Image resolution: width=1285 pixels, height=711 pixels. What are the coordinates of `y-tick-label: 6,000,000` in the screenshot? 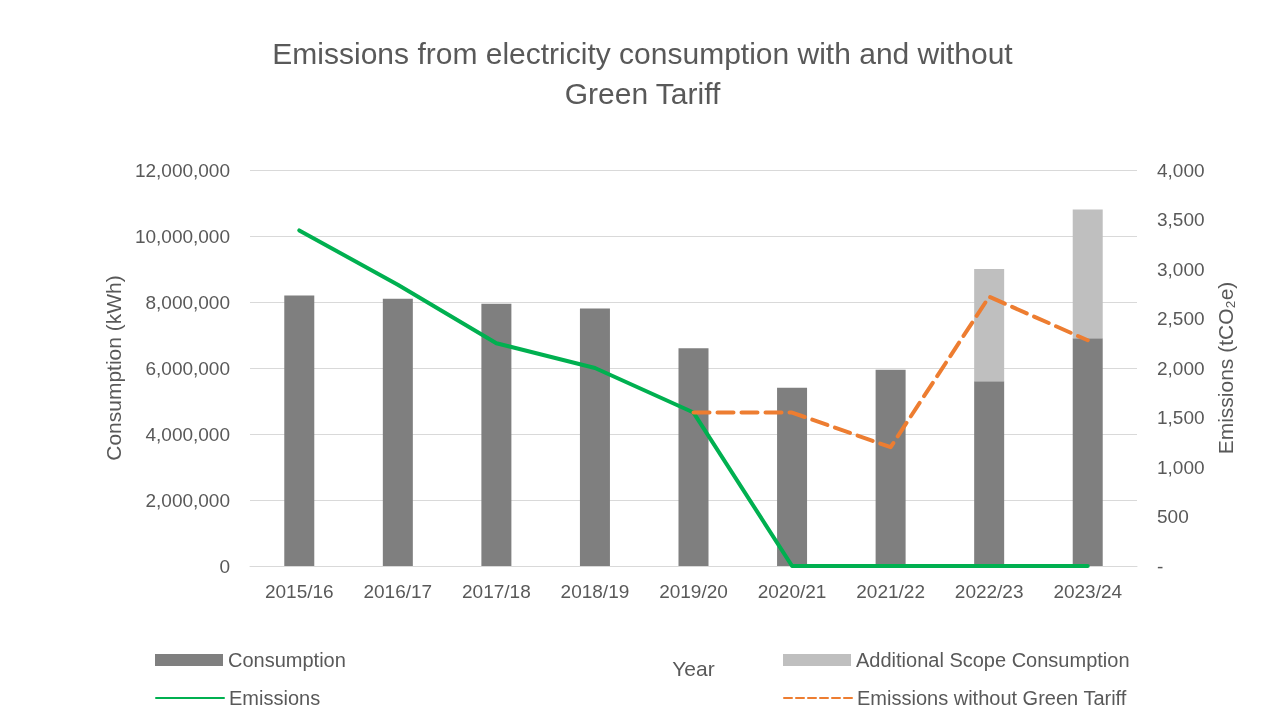 It's located at (187, 368).